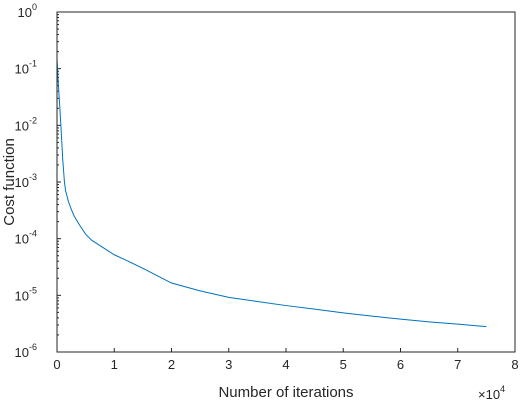 The height and width of the screenshot is (402, 520). I want to click on x-tick-label: 3, so click(228, 364).